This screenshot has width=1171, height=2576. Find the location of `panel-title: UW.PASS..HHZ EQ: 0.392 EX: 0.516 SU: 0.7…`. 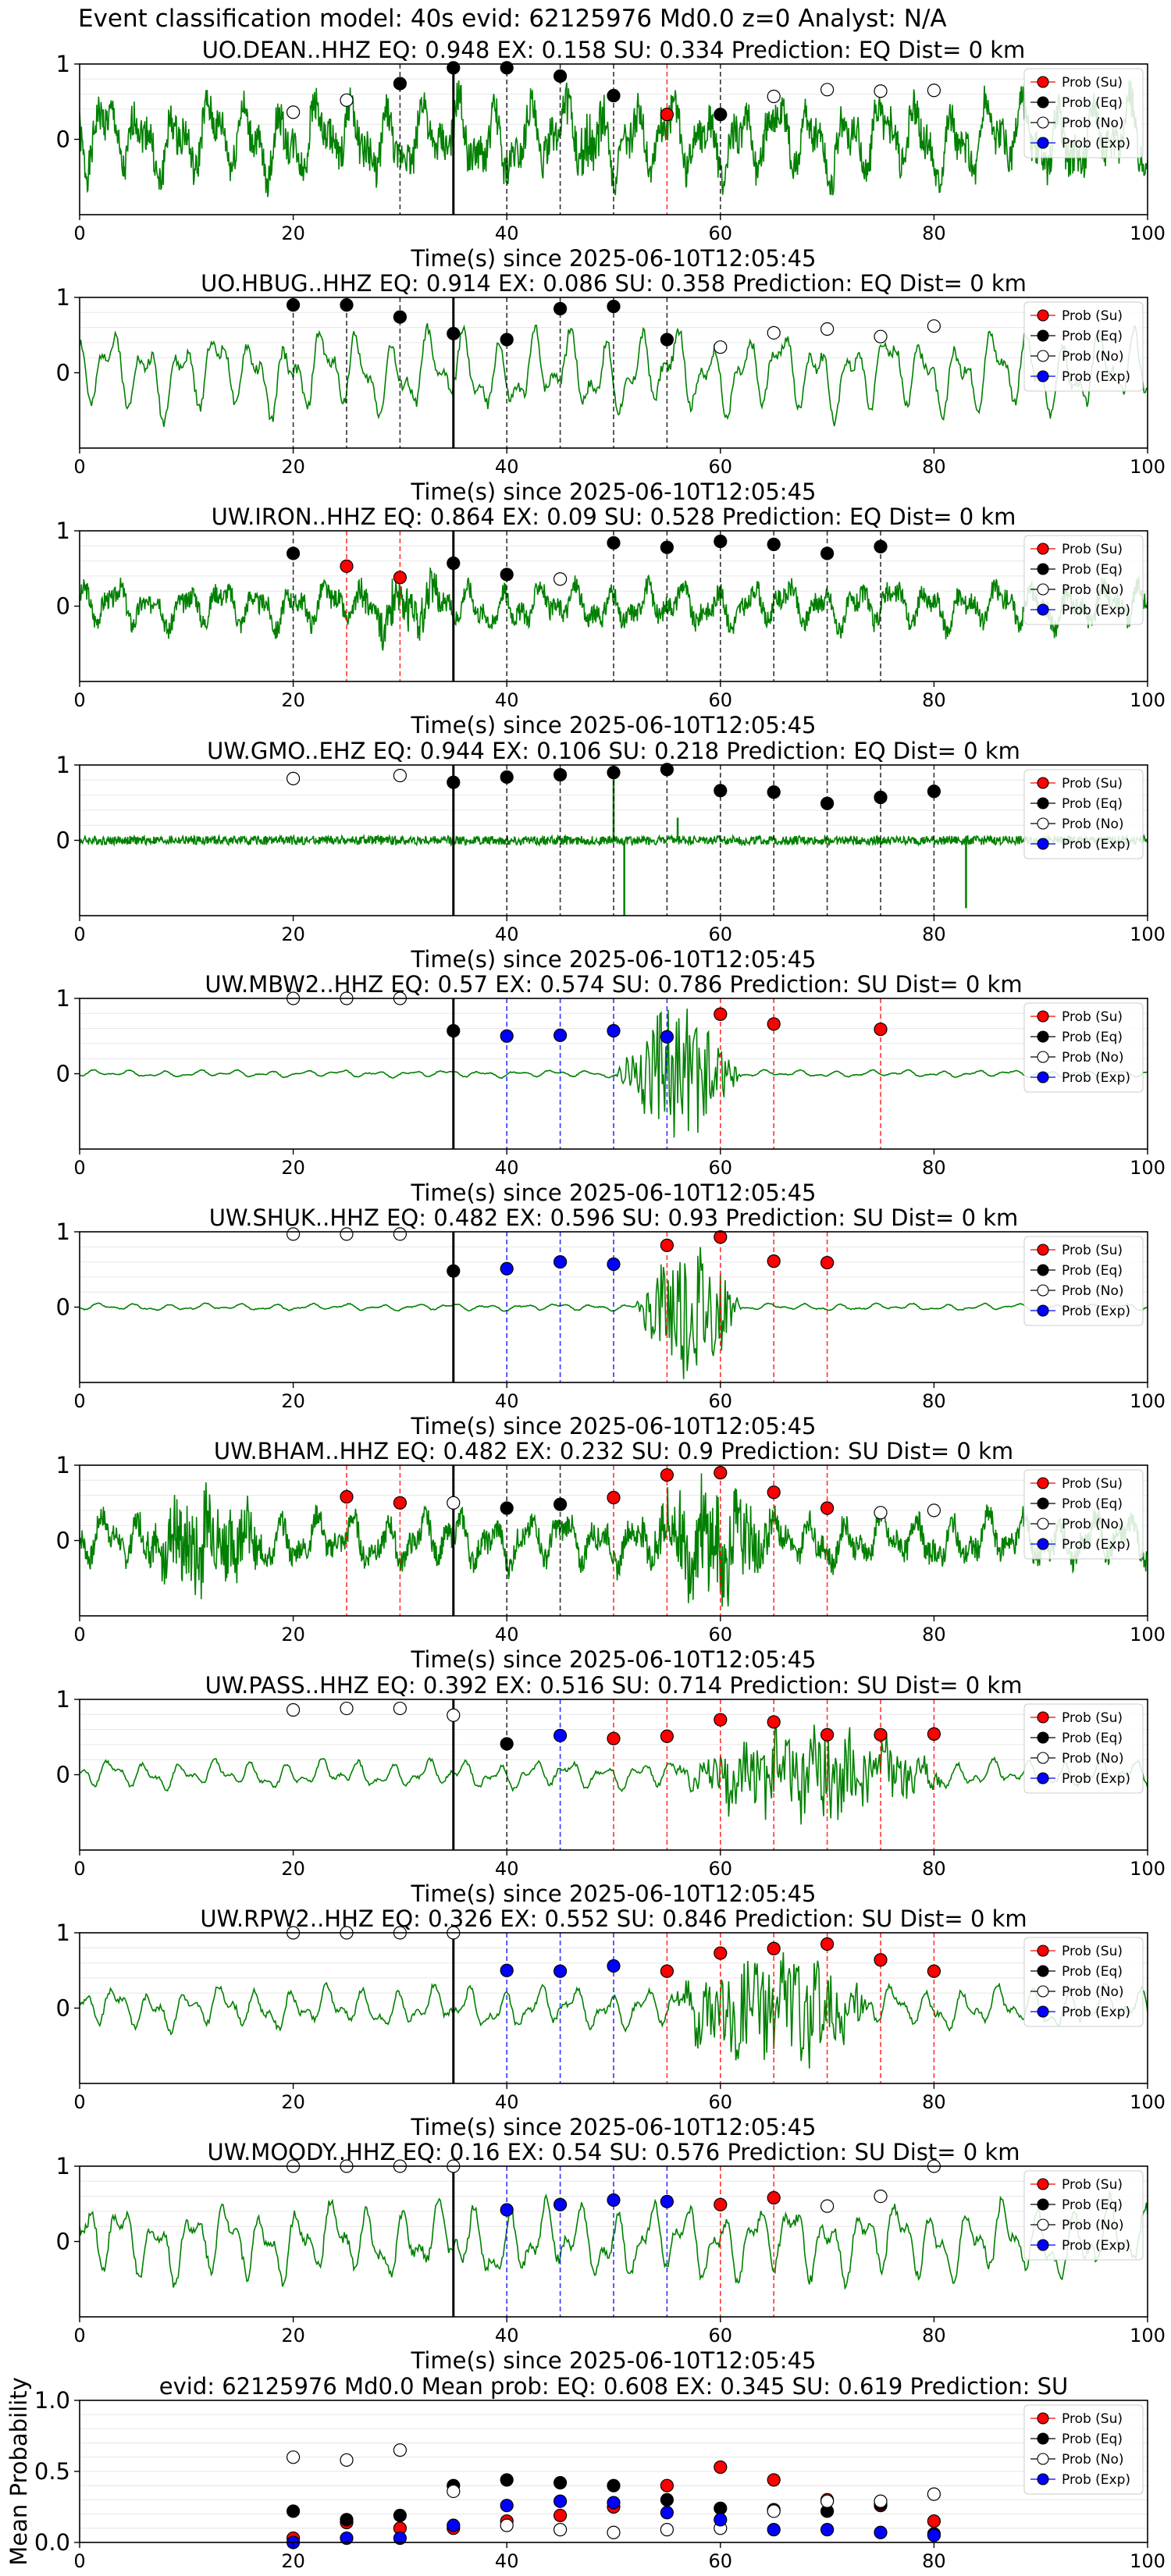

panel-title: UW.PASS..HHZ EQ: 0.392 EX: 0.516 SU: 0.7… is located at coordinates (614, 1685).